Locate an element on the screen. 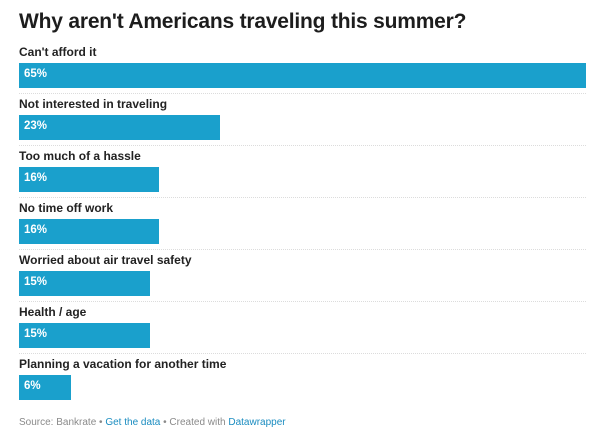 This screenshot has width=600, height=441. bar-label: Health / age is located at coordinates (53, 312).